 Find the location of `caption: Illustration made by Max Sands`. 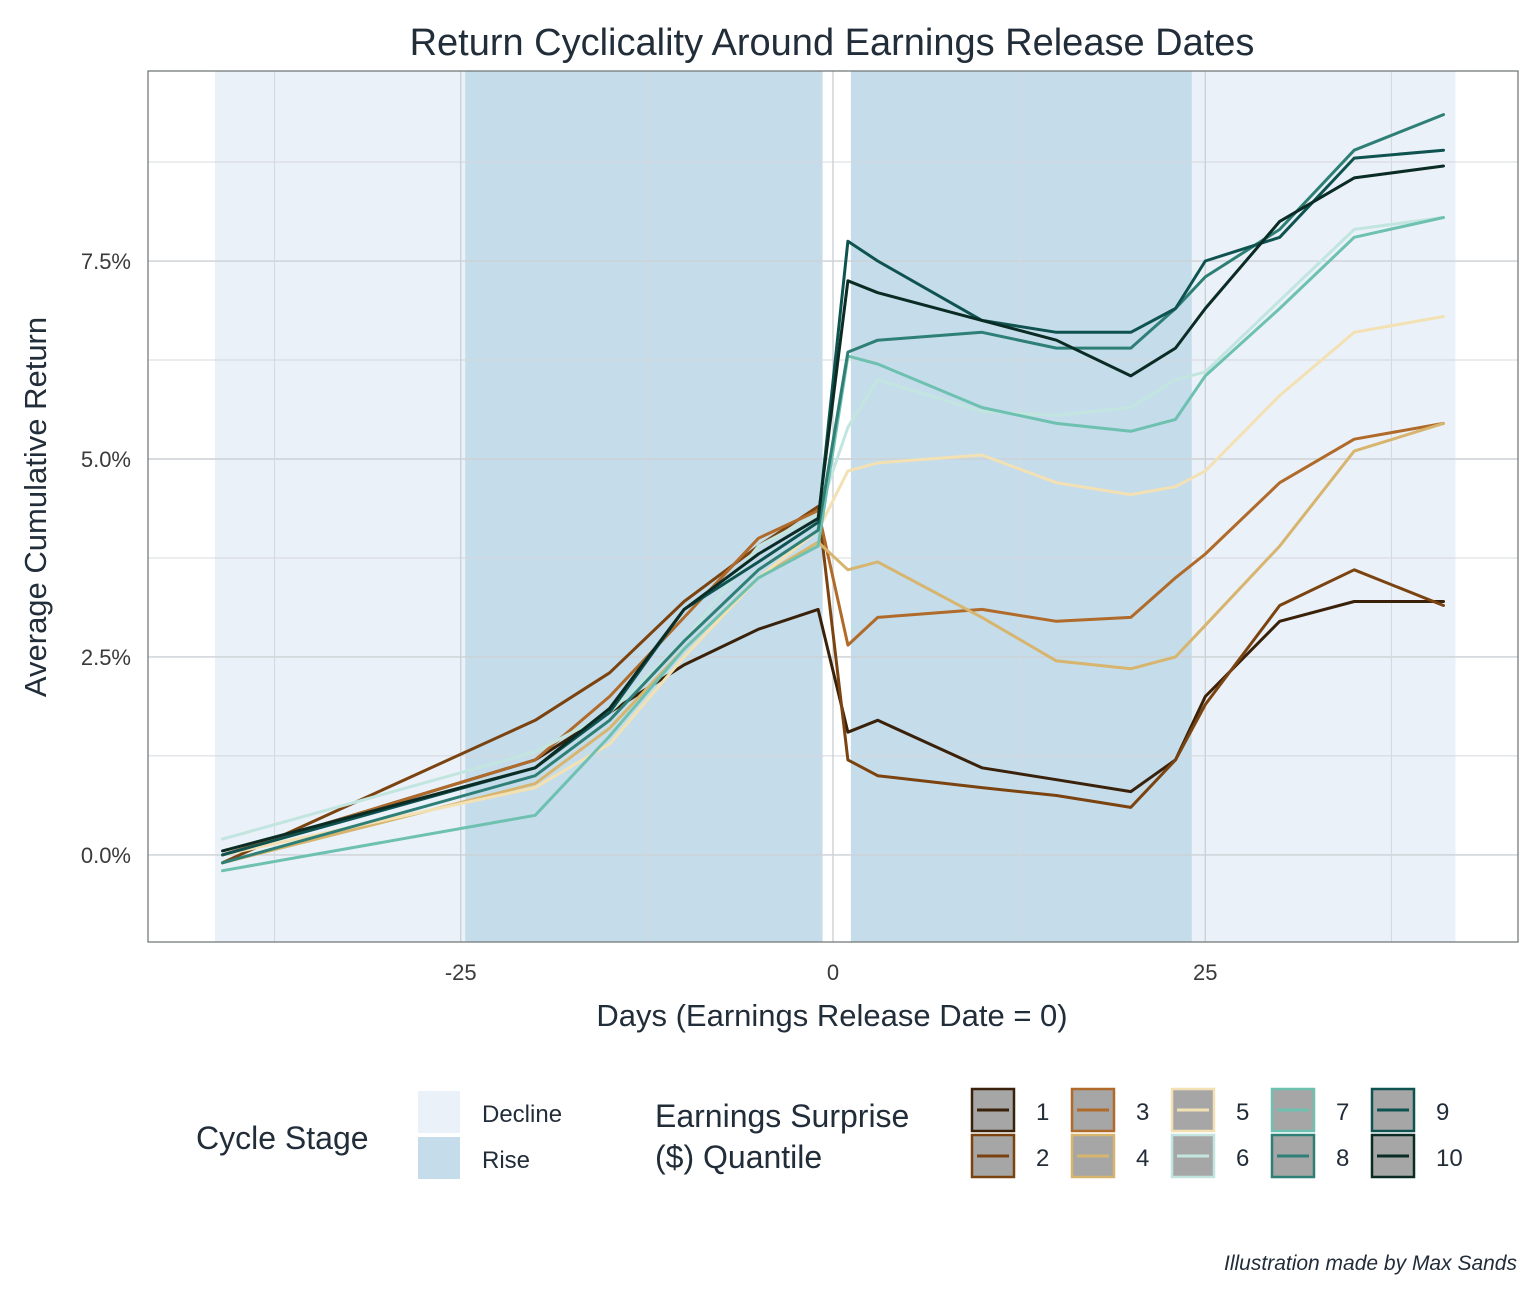

caption: Illustration made by Max Sands is located at coordinates (1370, 1263).